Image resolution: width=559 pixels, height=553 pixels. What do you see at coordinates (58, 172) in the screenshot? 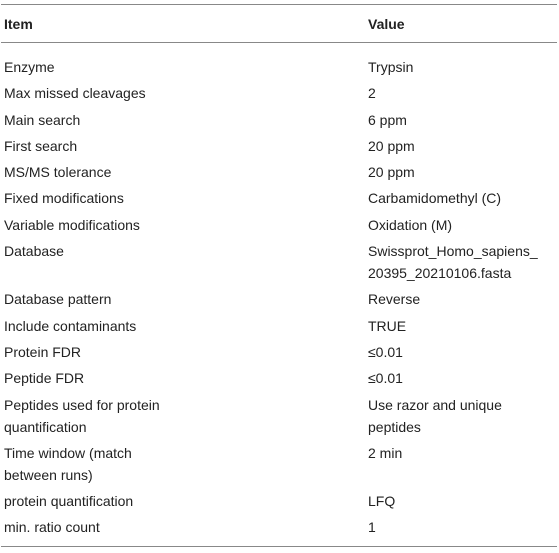
I see `item-cell: MS/MS tolerance` at bounding box center [58, 172].